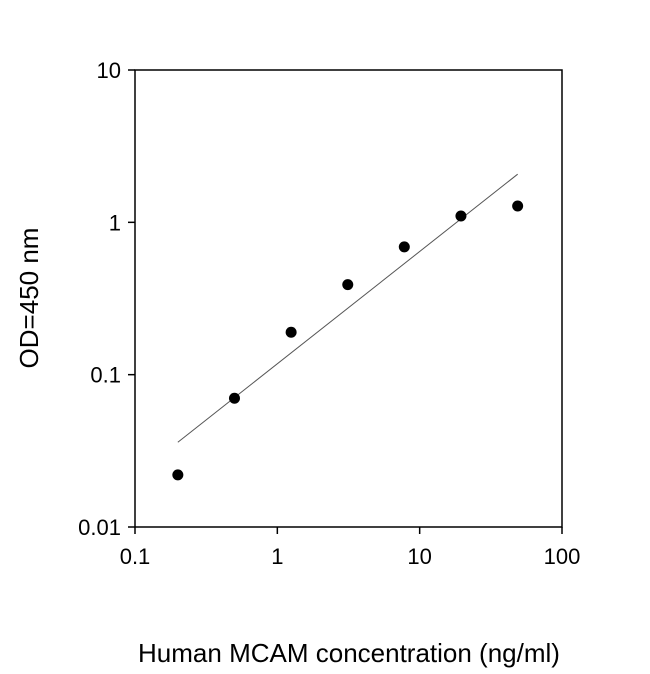  I want to click on y-tick-label: 10, so click(109, 70).